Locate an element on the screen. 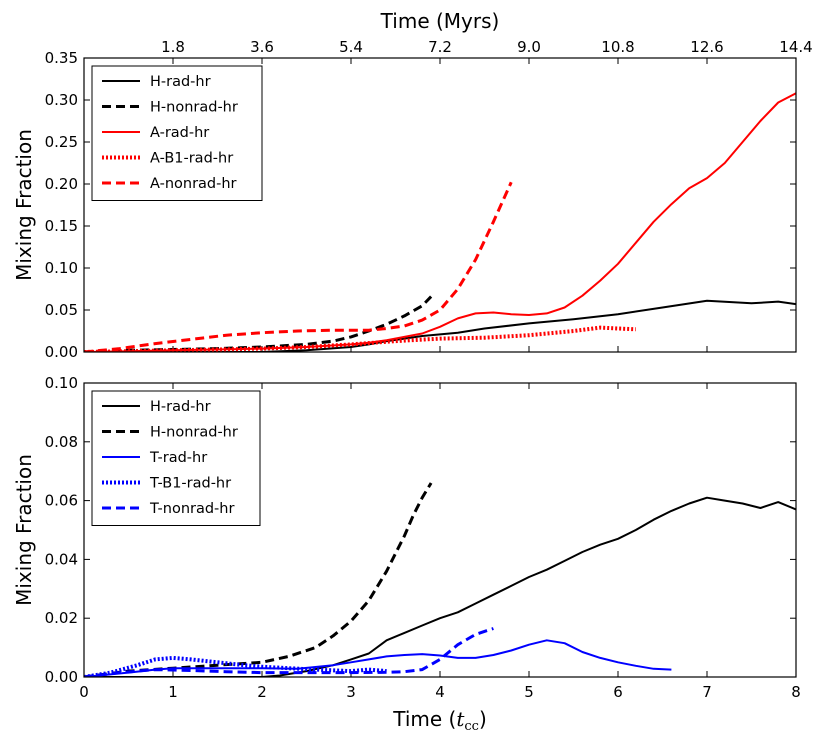  bottom-ytick-label: 0.02 is located at coordinates (61, 618).